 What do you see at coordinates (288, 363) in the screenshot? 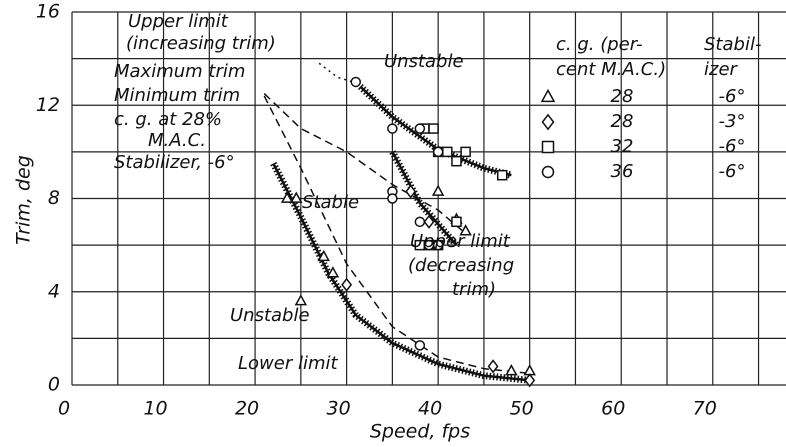
I see `annotation: Lower limit` at bounding box center [288, 363].